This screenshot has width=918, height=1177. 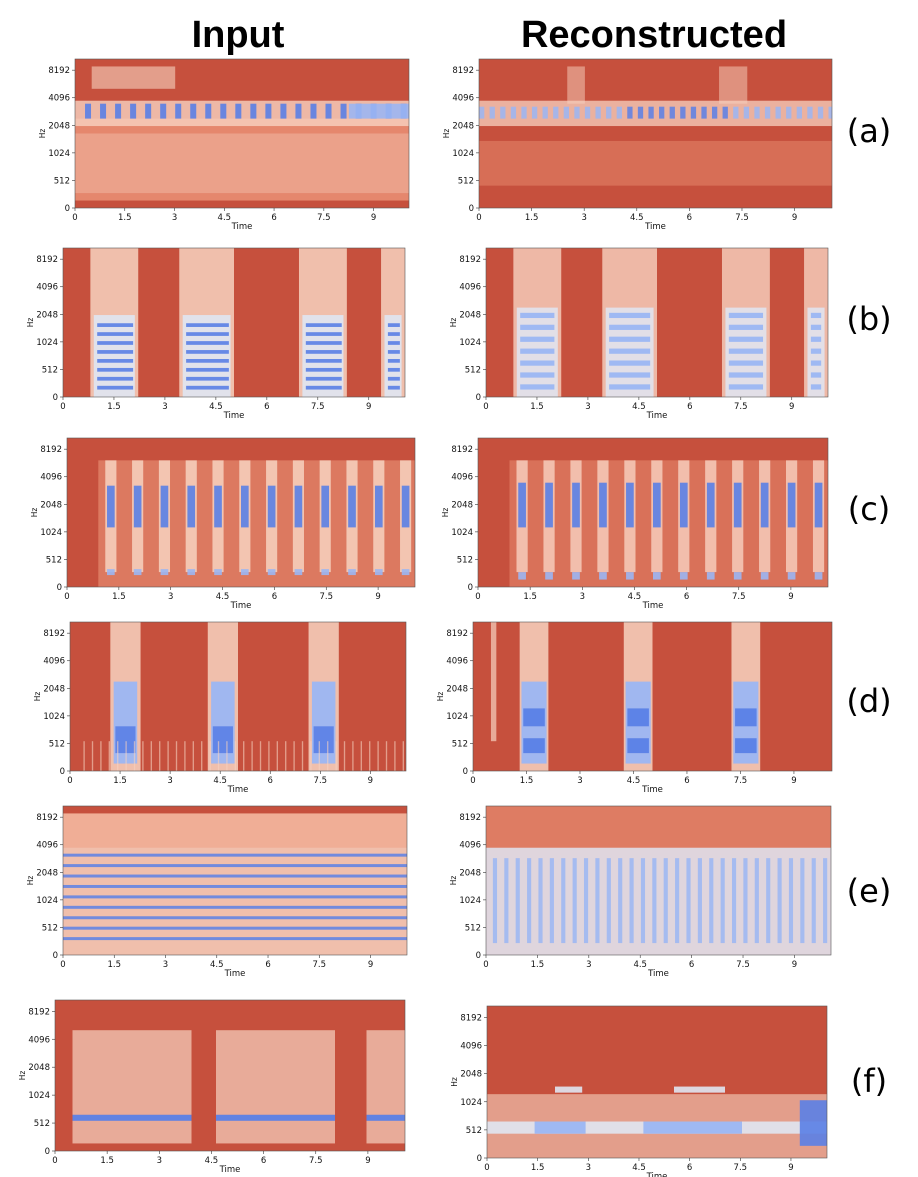 I want to click on x-axis-label: Time, so click(x=653, y=606).